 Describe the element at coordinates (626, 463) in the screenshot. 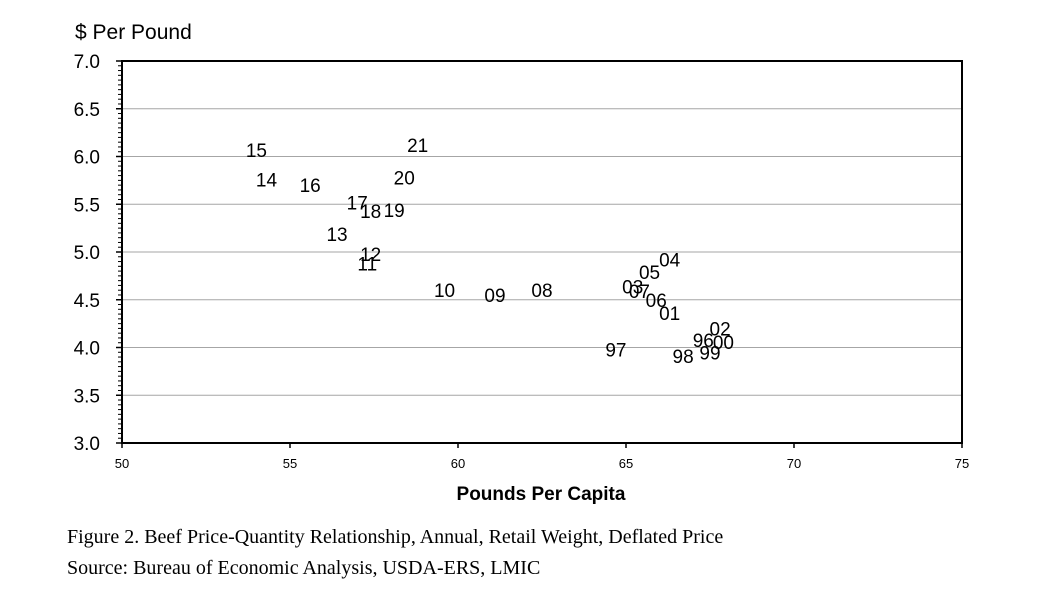

I see `x-tick-label: 65` at that location.